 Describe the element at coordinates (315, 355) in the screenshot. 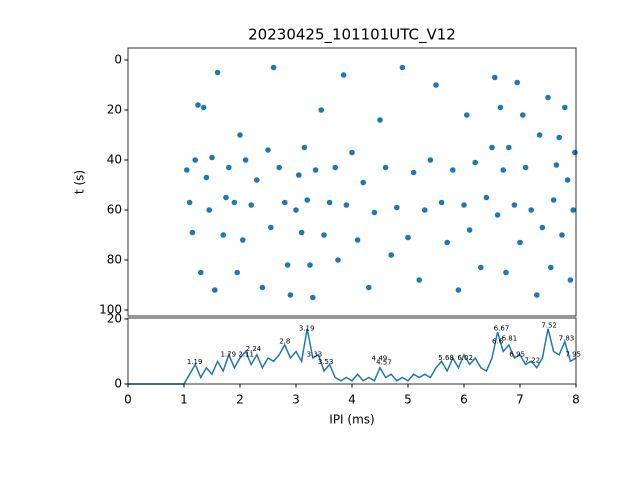

I see `annotation: 3.33` at that location.